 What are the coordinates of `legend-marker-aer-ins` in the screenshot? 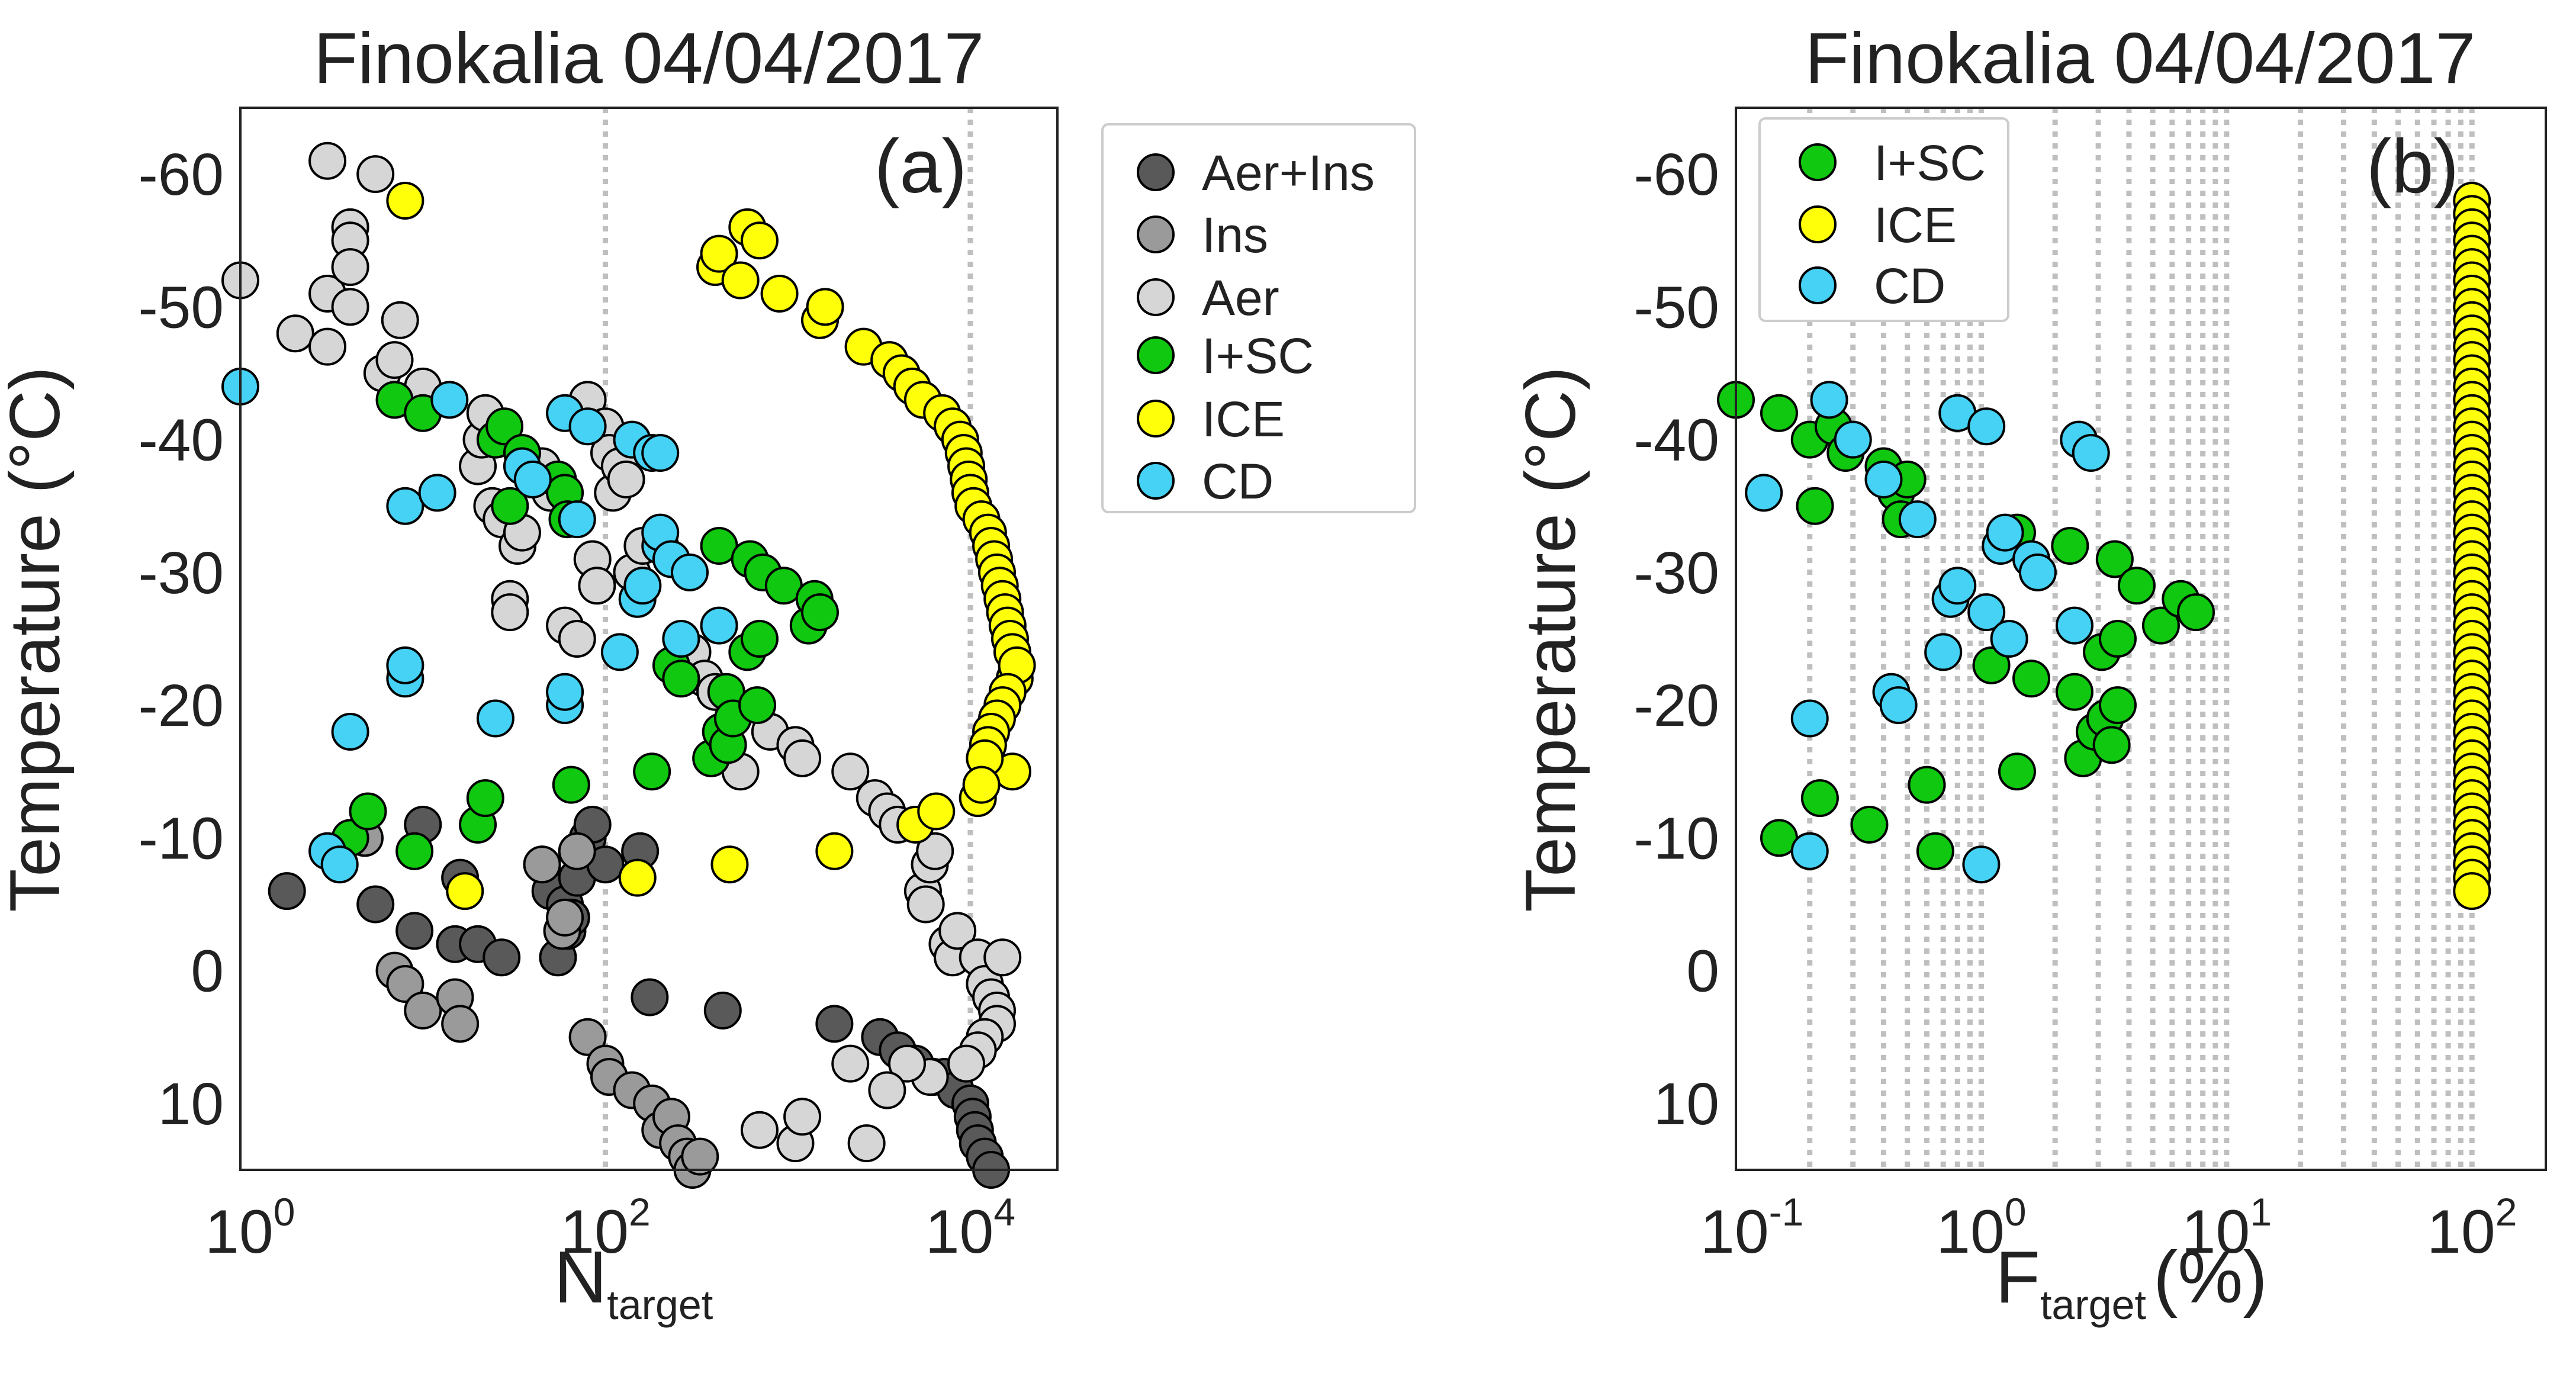 It's located at (1156, 172).